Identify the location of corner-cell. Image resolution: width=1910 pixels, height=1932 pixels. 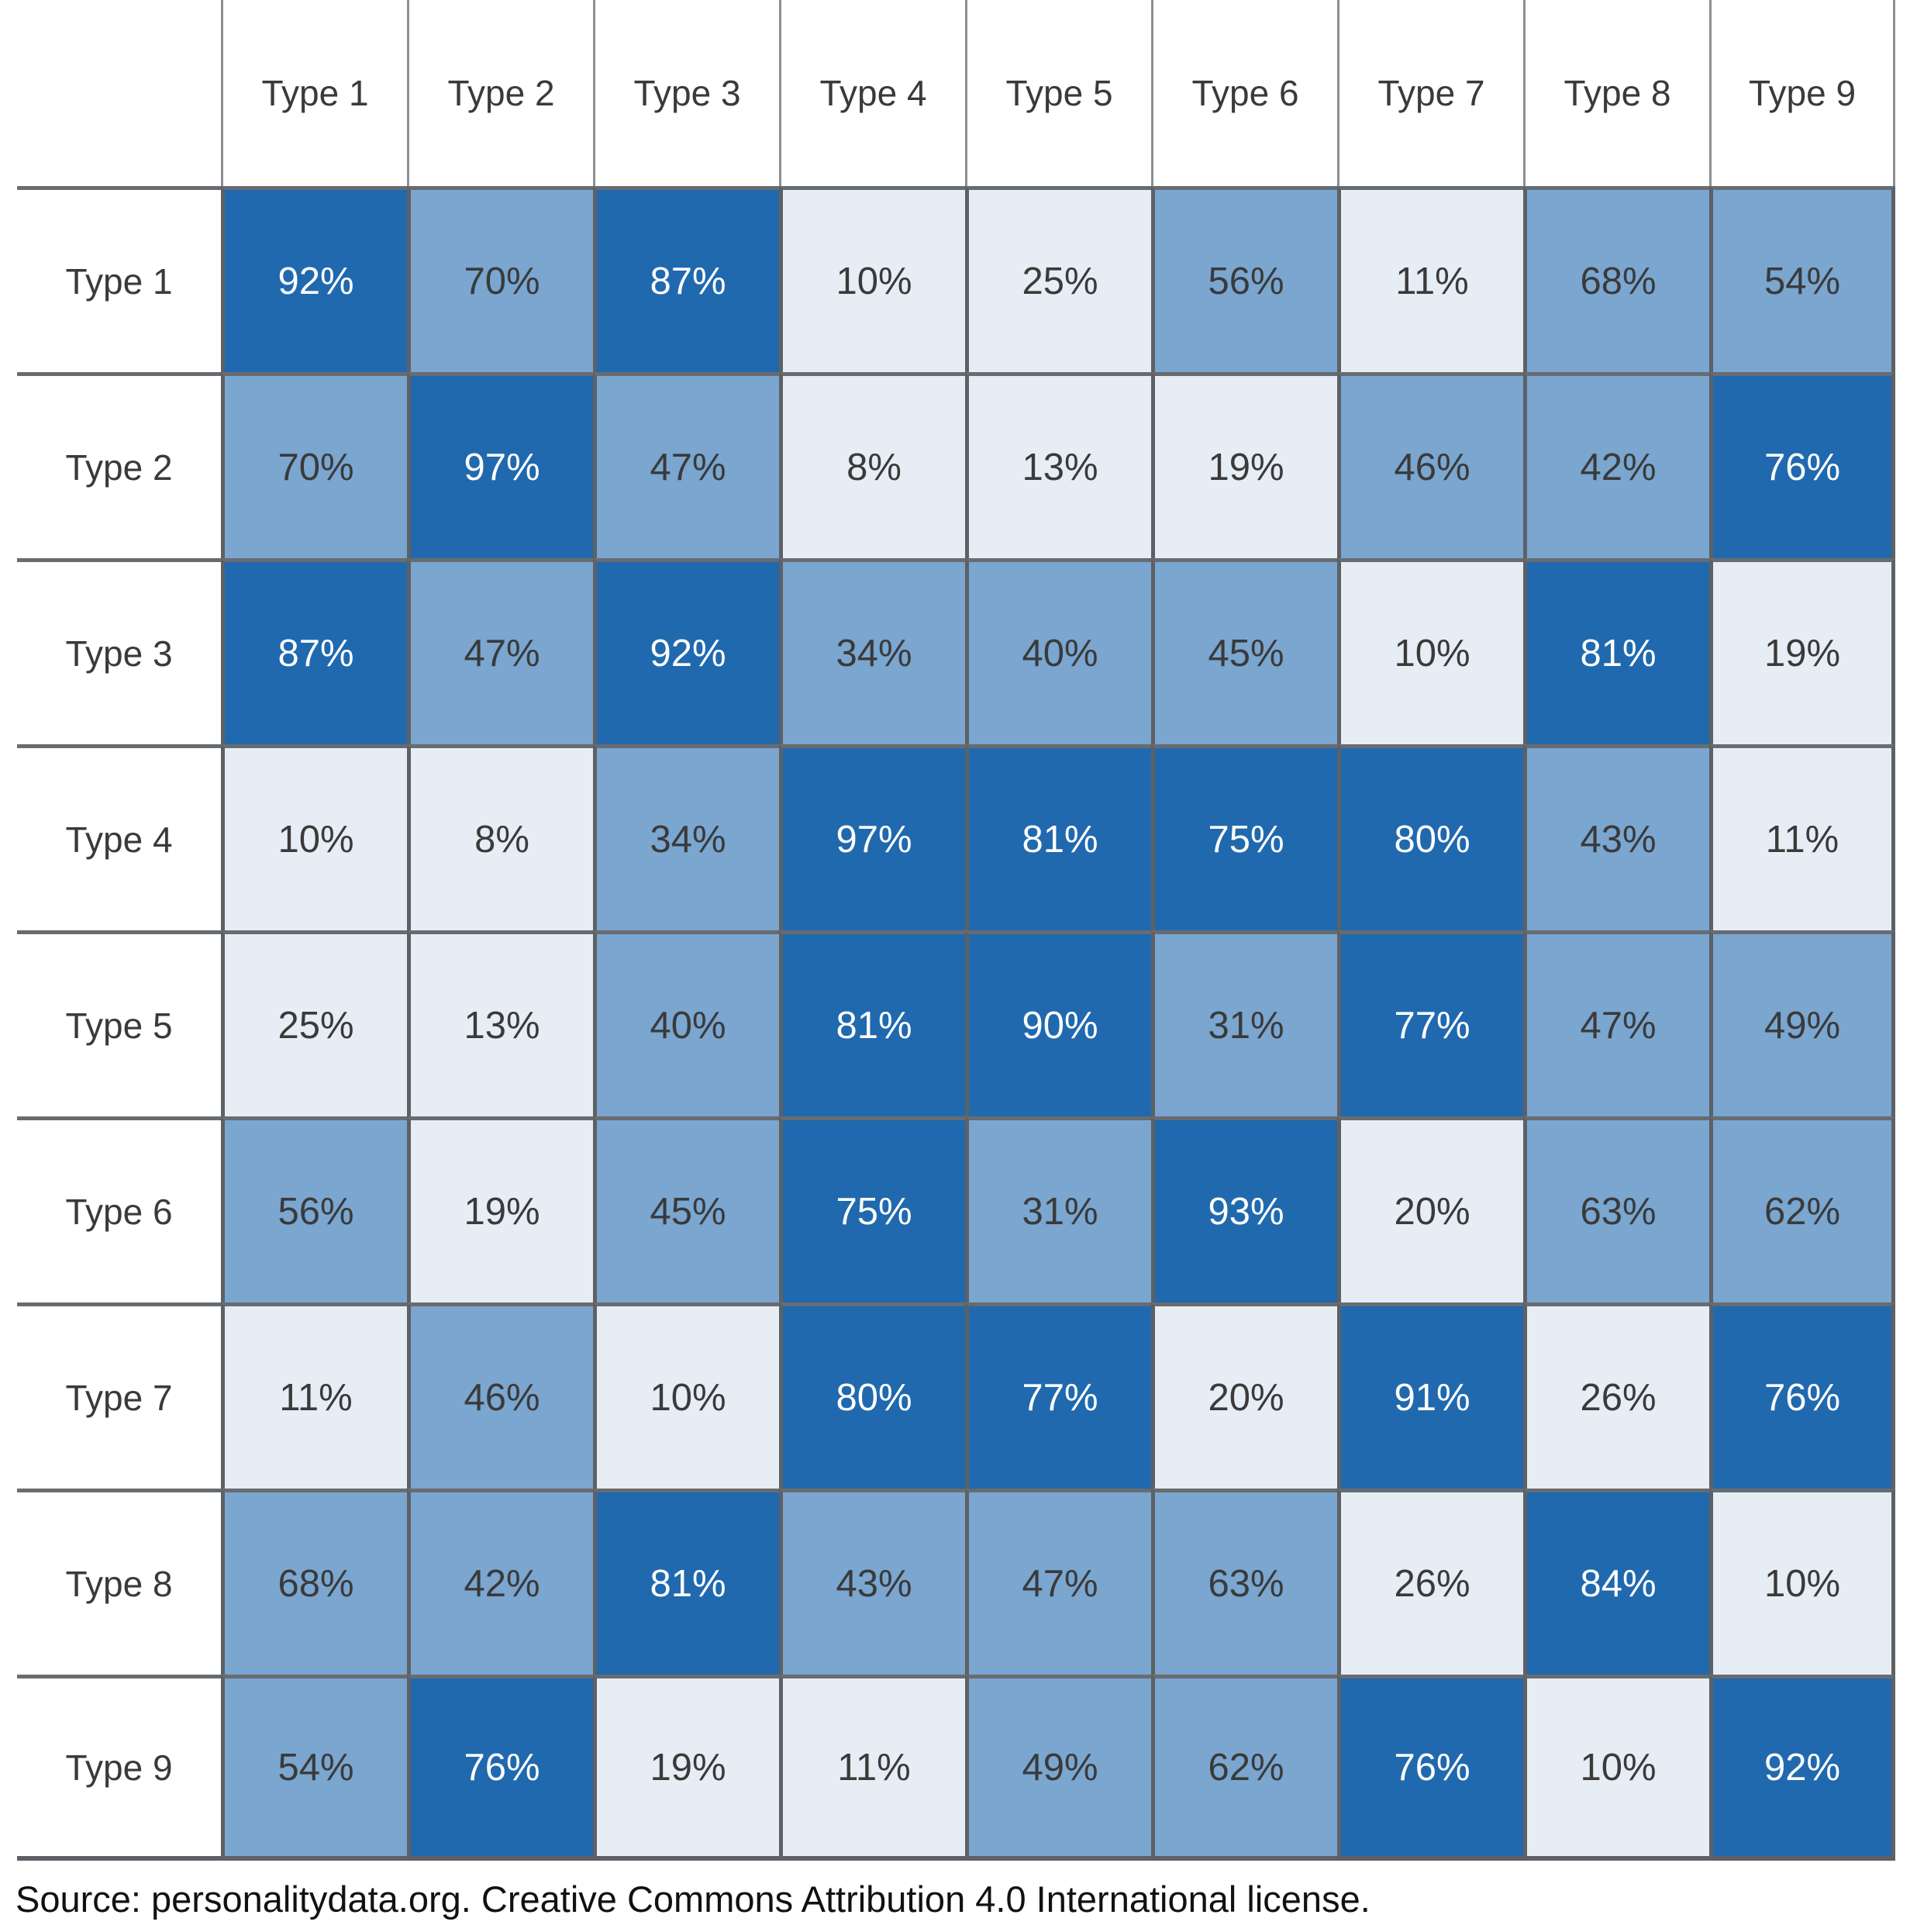
(119, 93).